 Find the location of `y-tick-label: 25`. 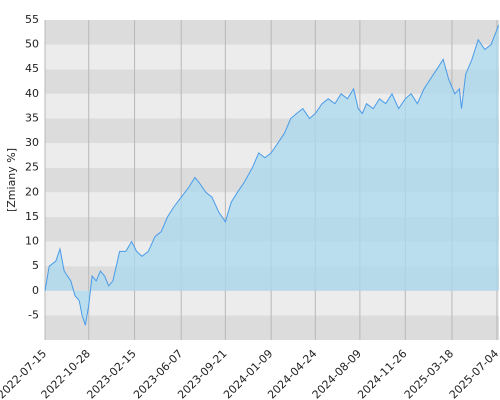

y-tick-label: 25 is located at coordinates (32, 167).